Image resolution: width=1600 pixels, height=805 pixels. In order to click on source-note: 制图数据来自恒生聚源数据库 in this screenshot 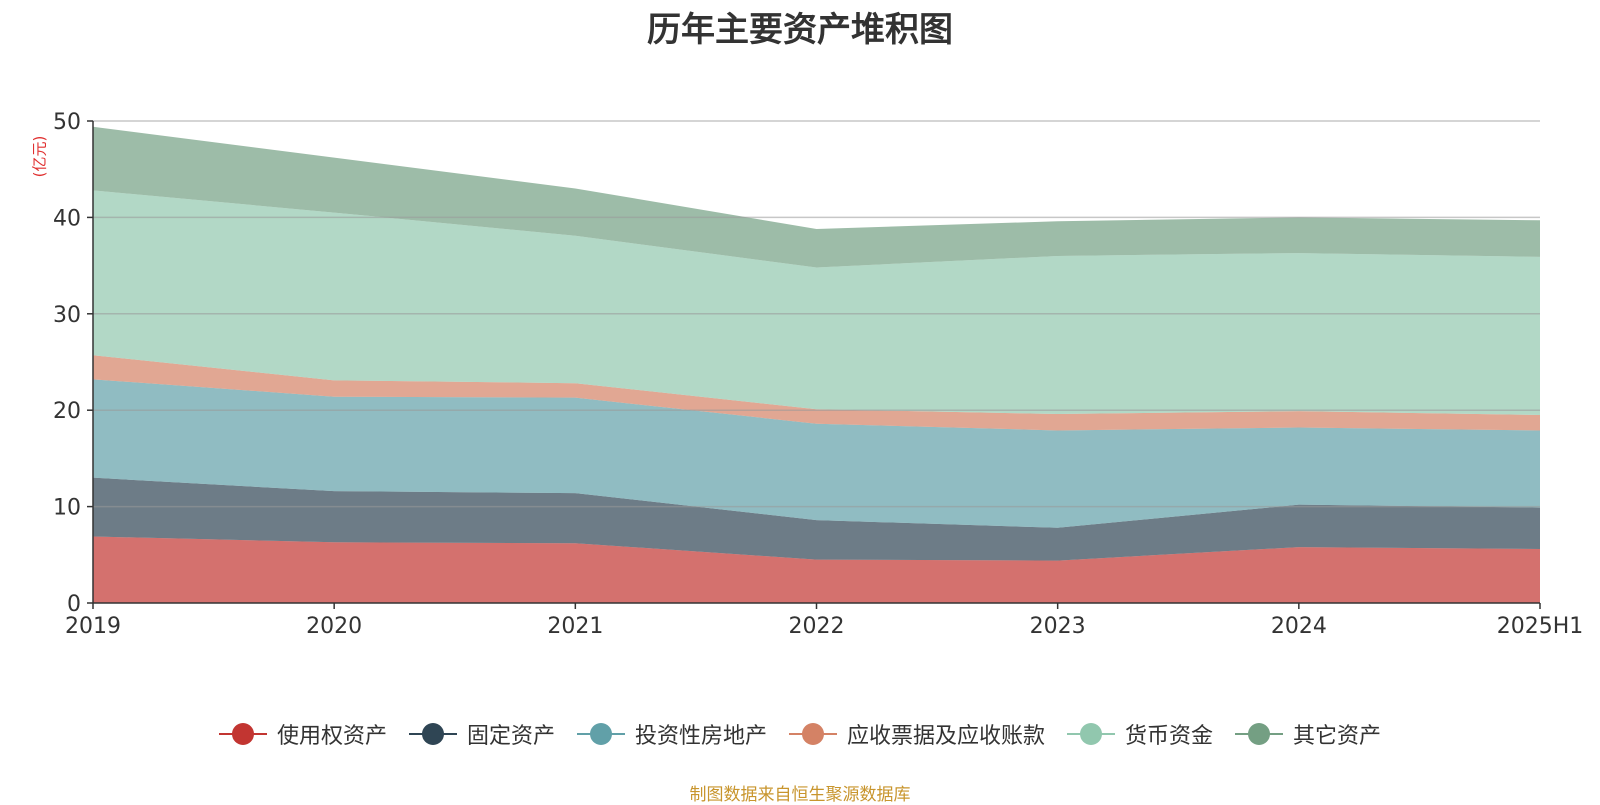, I will do `click(800, 795)`.